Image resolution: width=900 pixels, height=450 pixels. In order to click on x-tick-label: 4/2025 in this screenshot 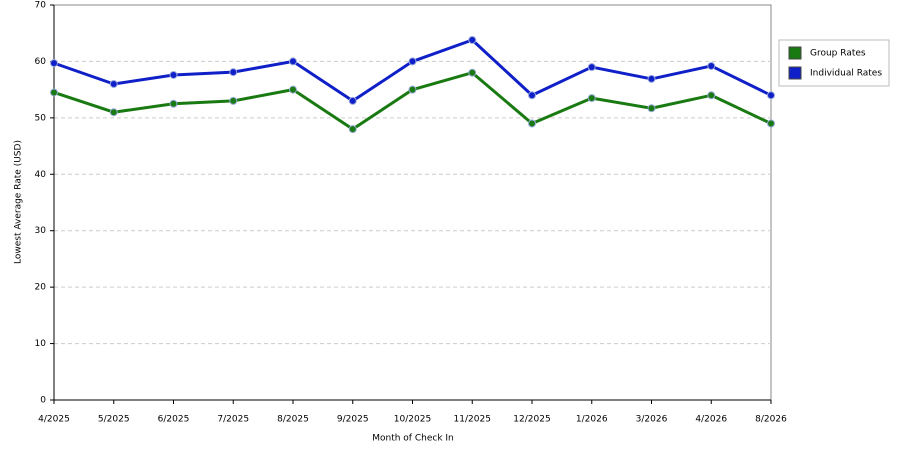, I will do `click(54, 420)`.